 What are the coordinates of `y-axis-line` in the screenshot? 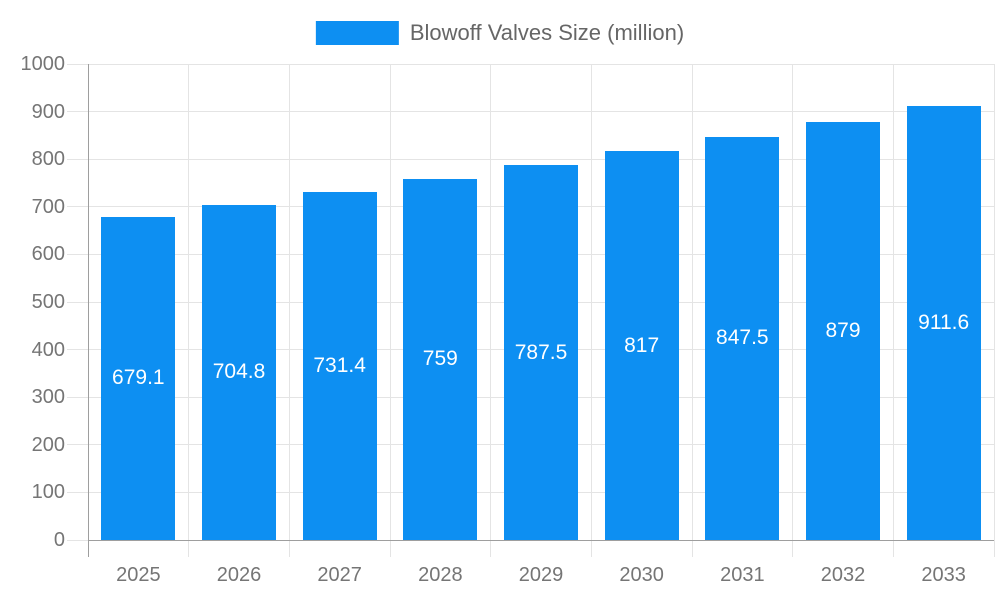 It's located at (88, 310).